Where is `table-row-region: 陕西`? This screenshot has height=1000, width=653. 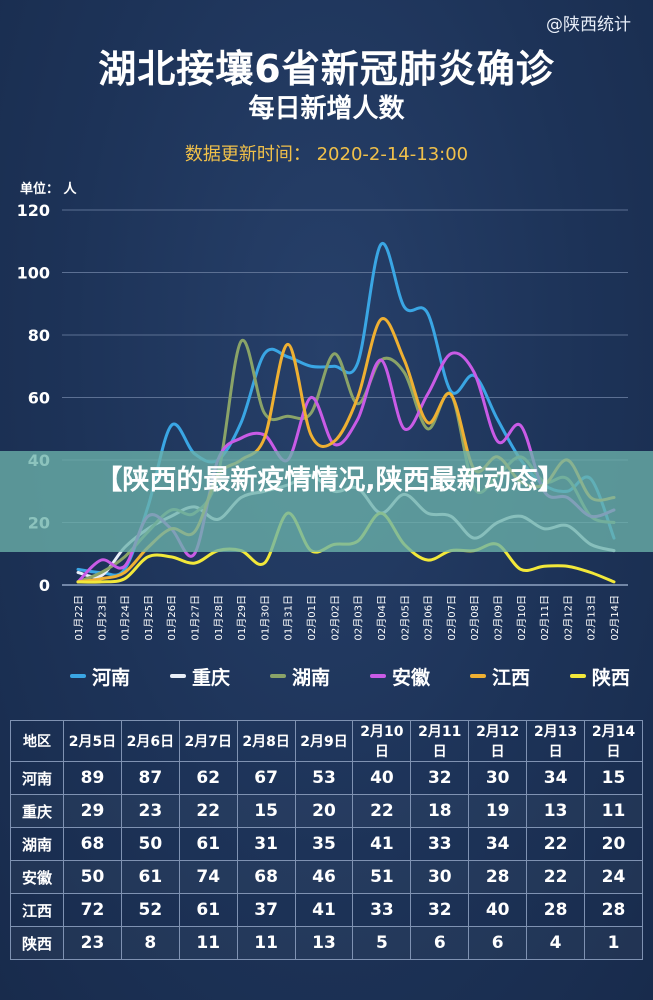 table-row-region: 陕西 is located at coordinates (37, 943).